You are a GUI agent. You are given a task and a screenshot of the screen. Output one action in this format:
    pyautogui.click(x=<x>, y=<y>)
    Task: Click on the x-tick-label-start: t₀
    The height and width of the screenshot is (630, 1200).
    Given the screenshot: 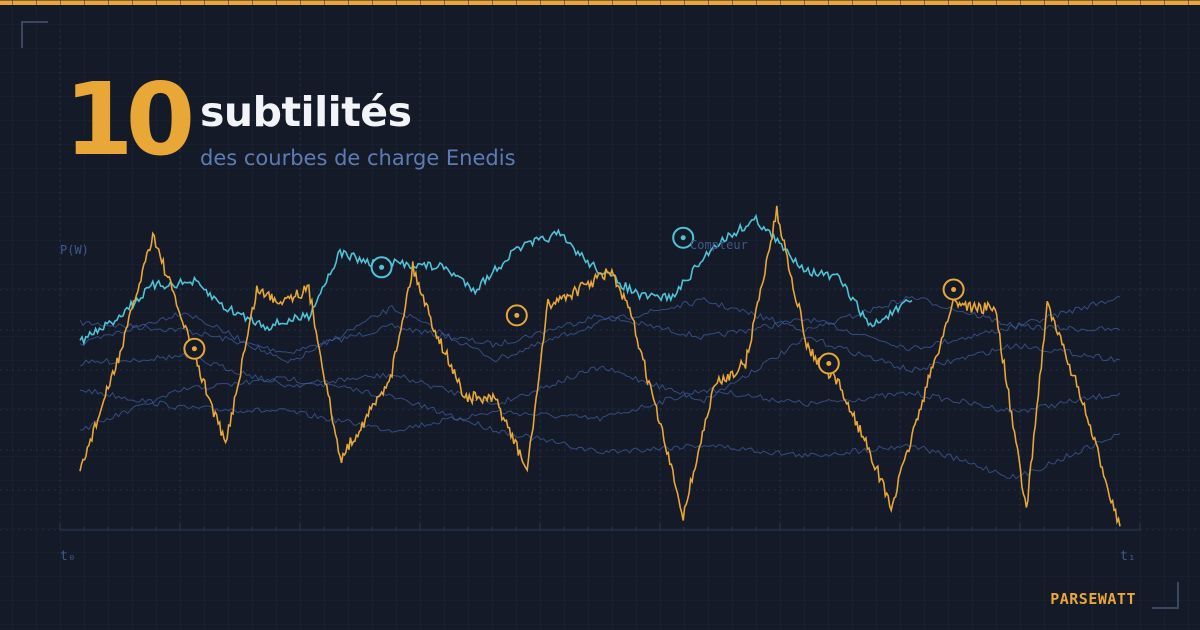 What is the action you would take?
    pyautogui.click(x=68, y=556)
    